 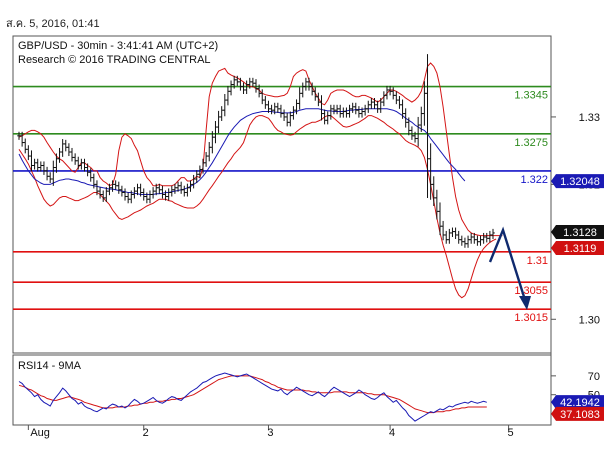 What do you see at coordinates (589, 320) in the screenshot?
I see `y-tick-label: 1.30` at bounding box center [589, 320].